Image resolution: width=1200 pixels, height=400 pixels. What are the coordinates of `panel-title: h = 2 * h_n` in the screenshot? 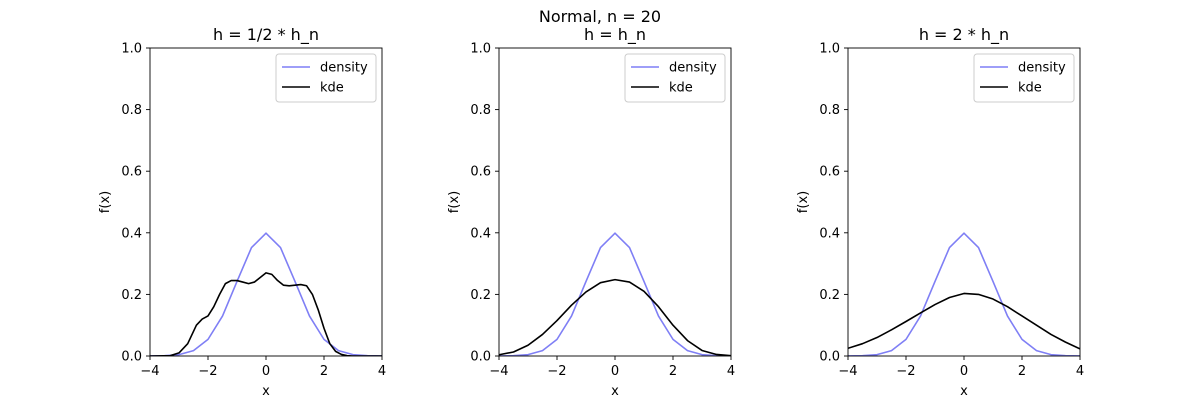 It's located at (964, 35).